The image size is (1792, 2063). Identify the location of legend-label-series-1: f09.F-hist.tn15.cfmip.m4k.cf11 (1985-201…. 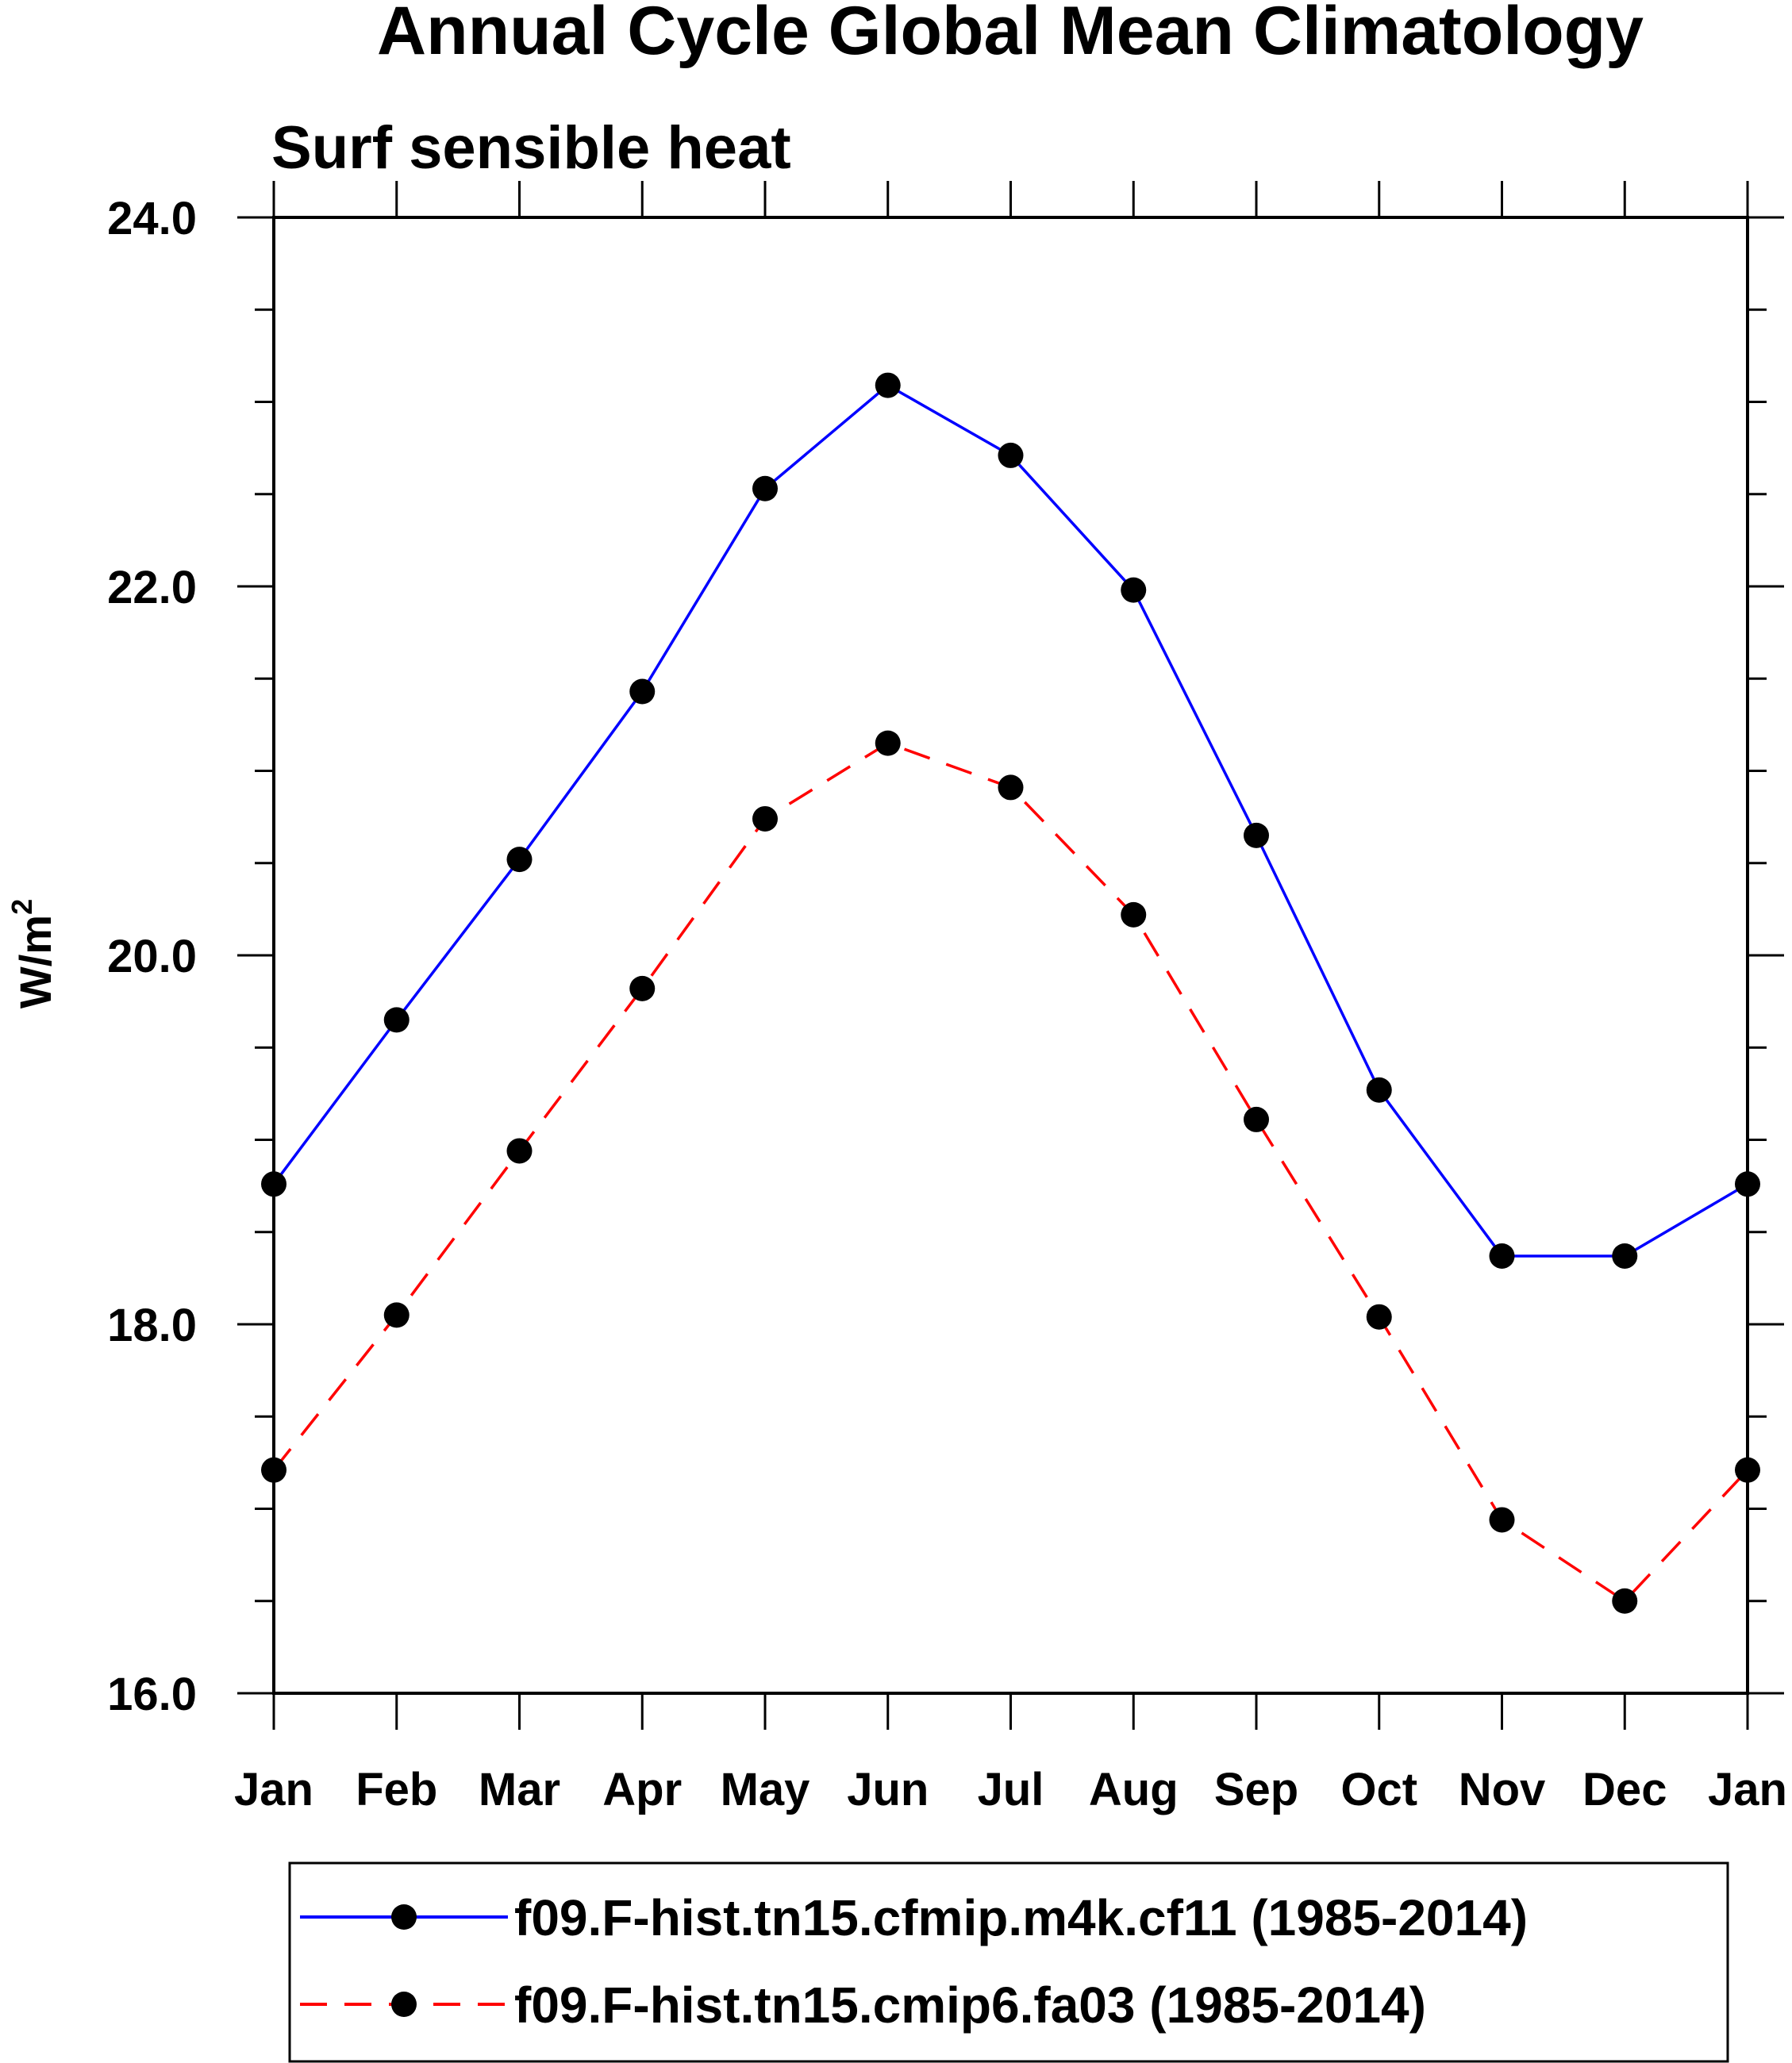
(1021, 1917).